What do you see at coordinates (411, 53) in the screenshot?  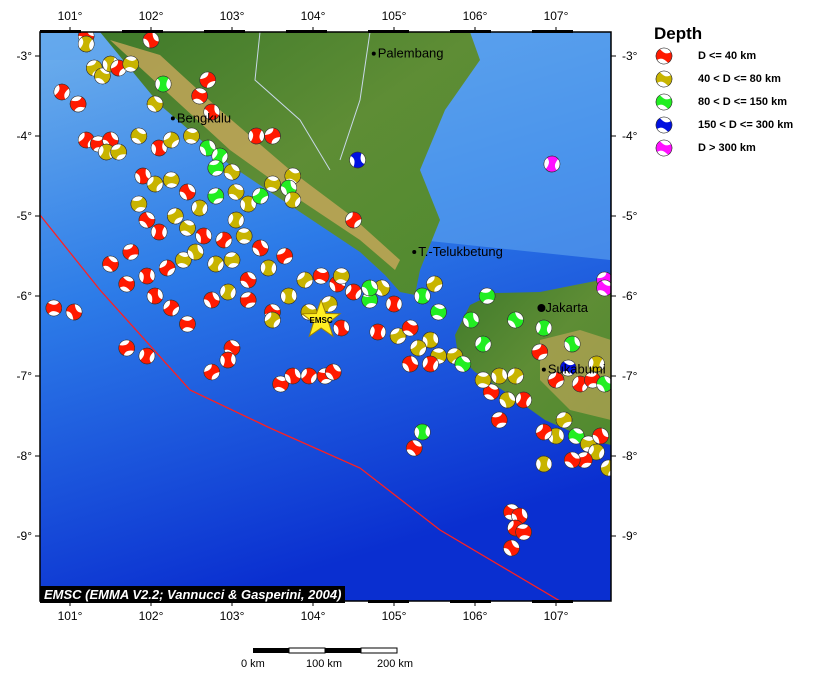 I see `city-label: Palembang` at bounding box center [411, 53].